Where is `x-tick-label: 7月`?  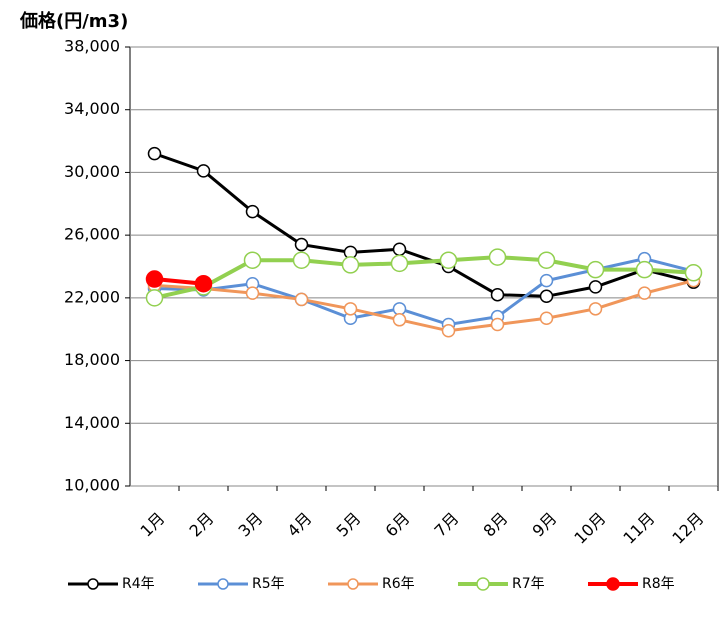 x-tick-label: 7月 is located at coordinates (447, 525).